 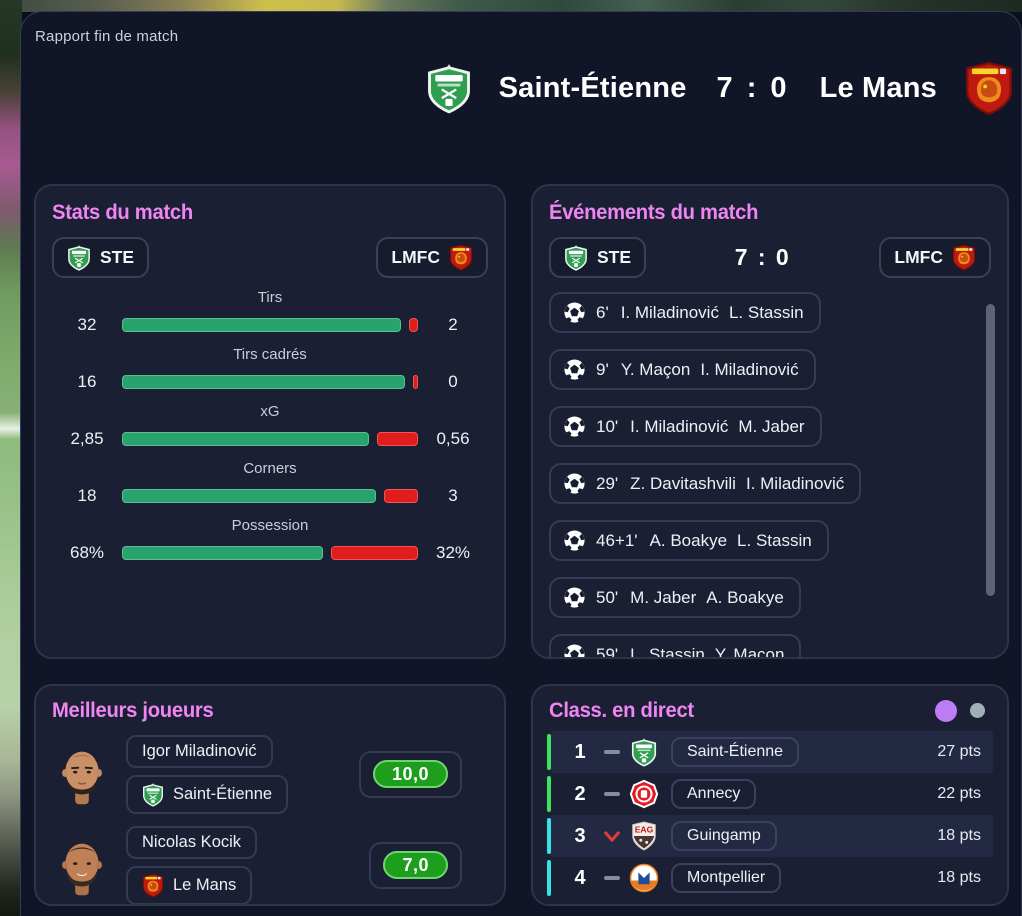 I want to click on player-club-chip: Saint-Étienne, so click(x=207, y=794).